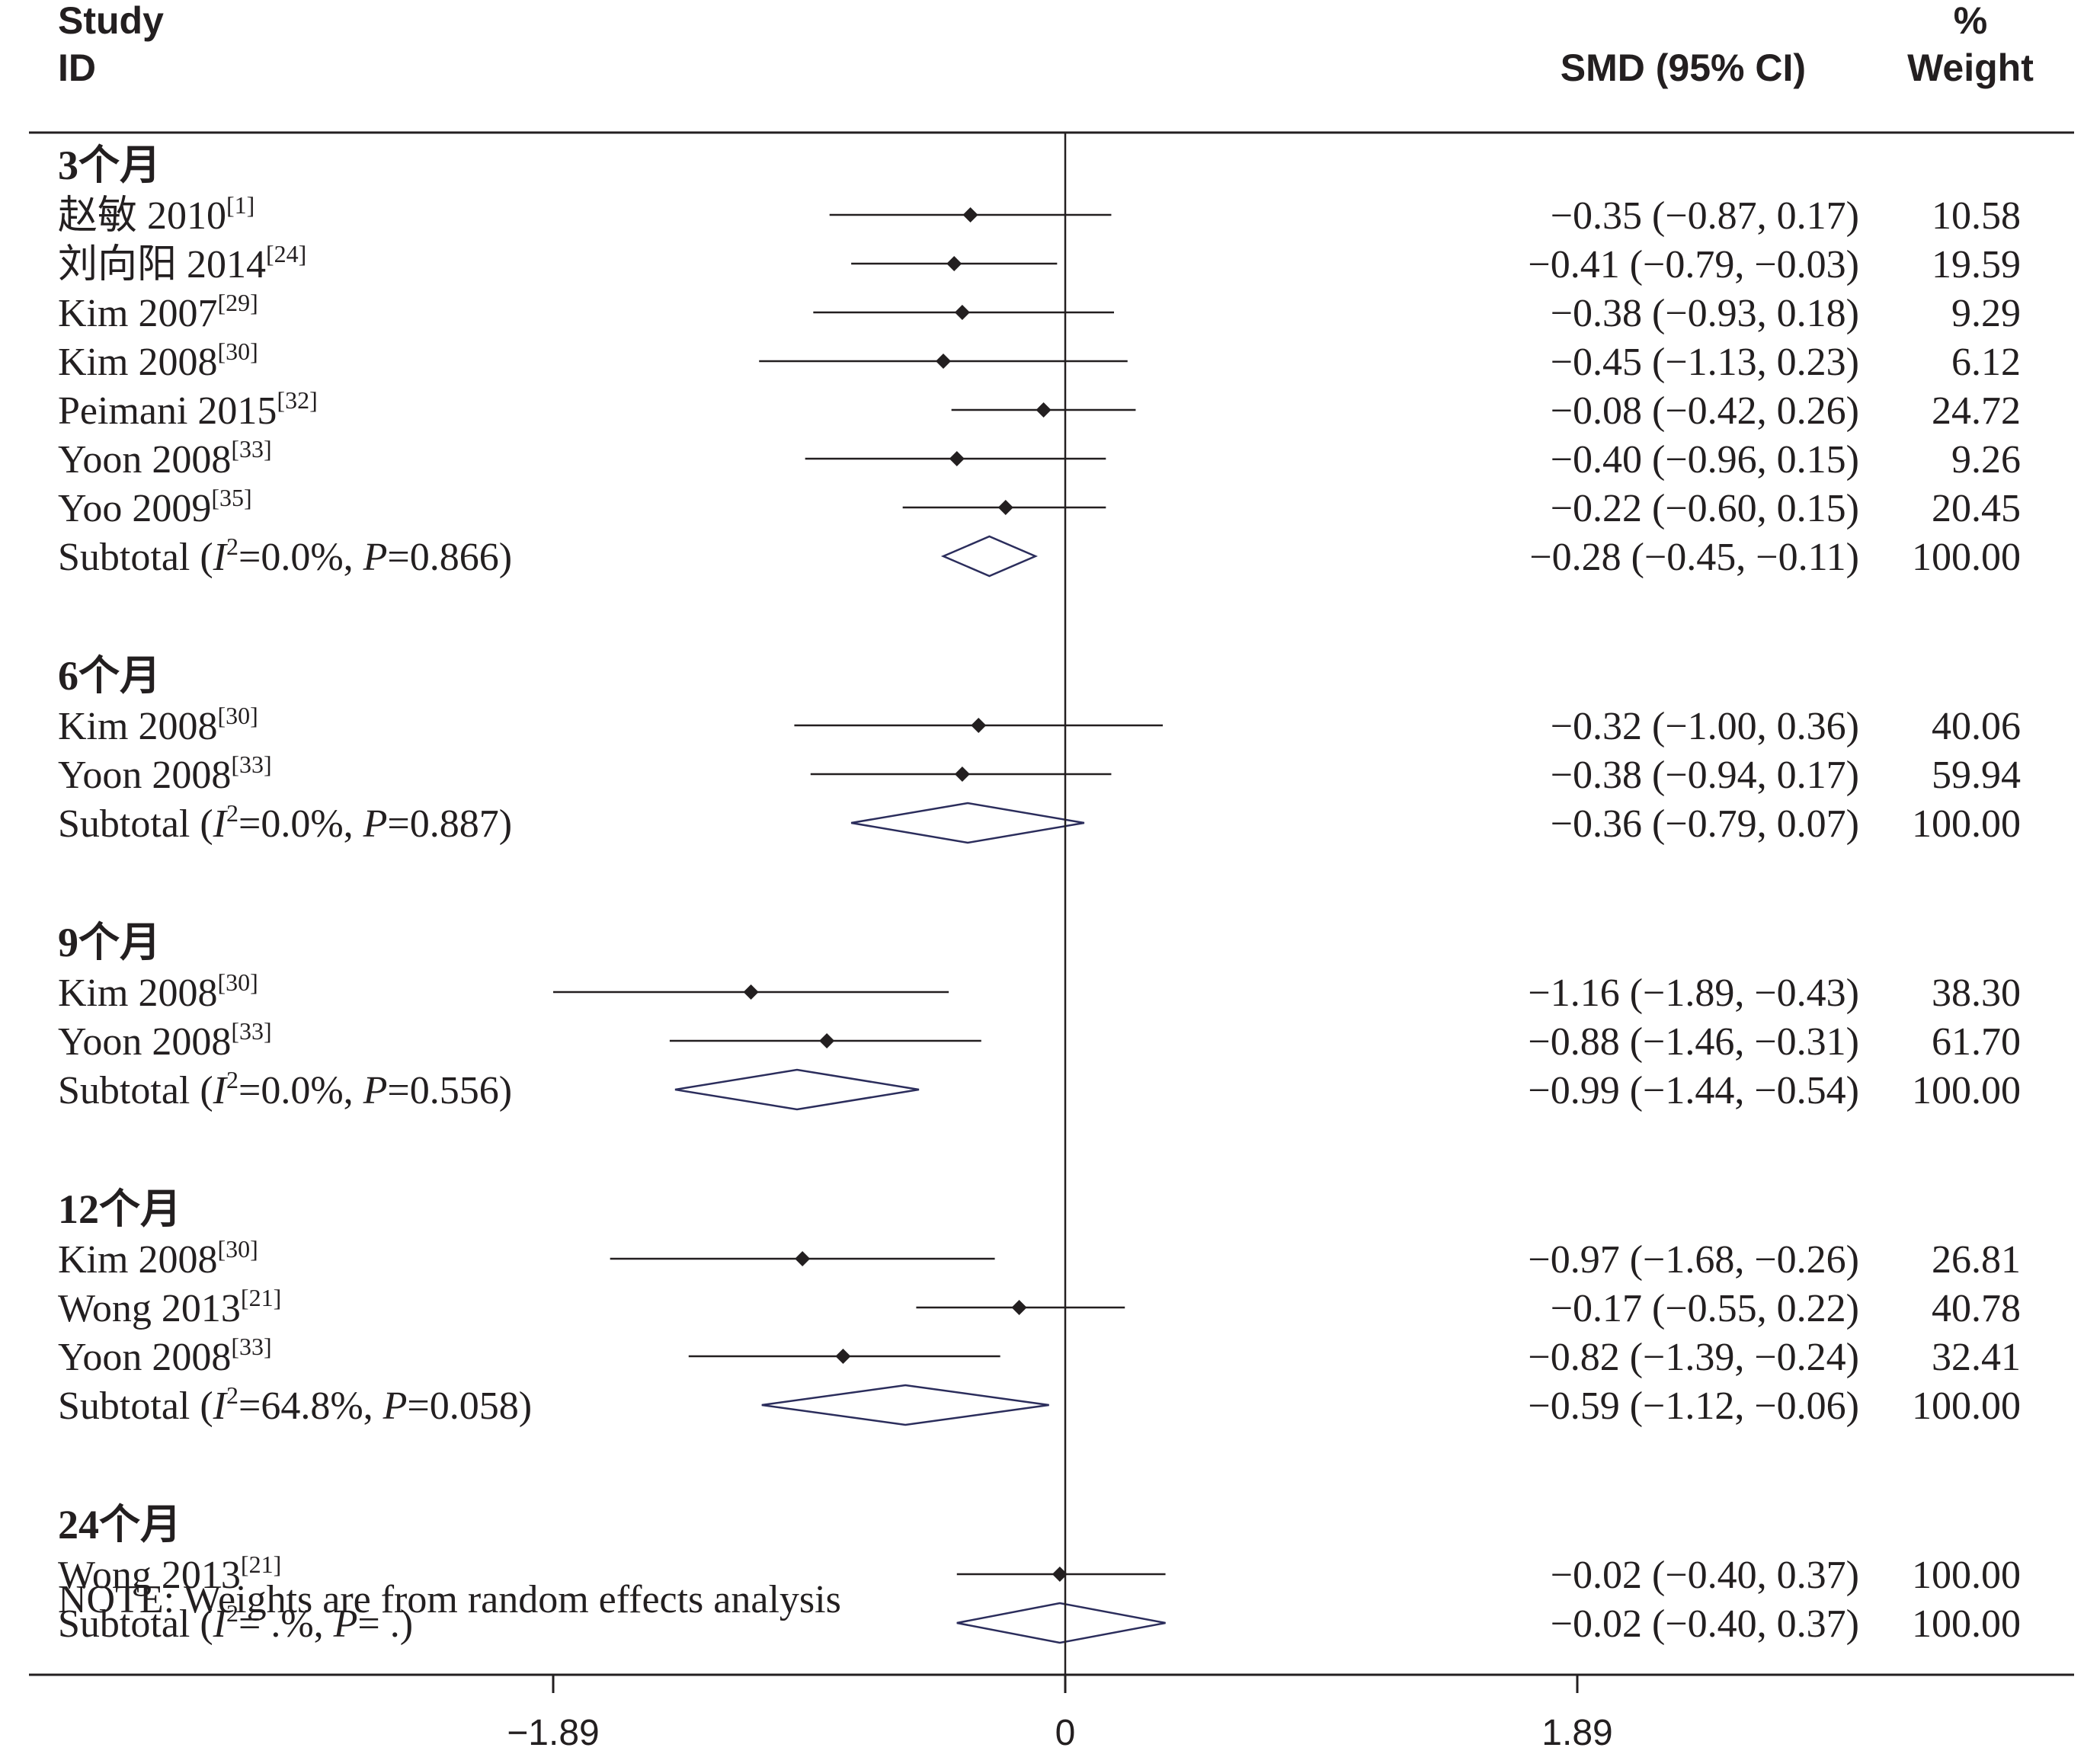 The width and height of the screenshot is (2100, 1754). Describe the element at coordinates (77, 67) in the screenshot. I see `header-id: ID` at that location.